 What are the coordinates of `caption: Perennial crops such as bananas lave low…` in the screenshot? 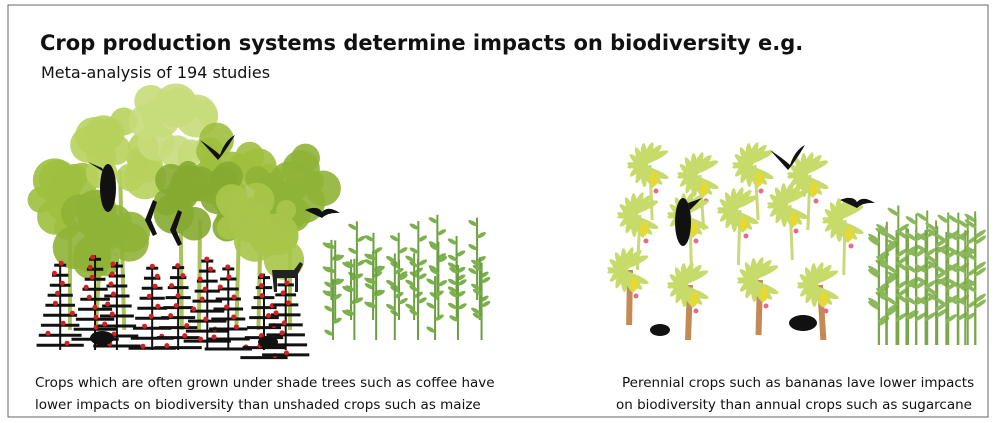 It's located at (798, 383).